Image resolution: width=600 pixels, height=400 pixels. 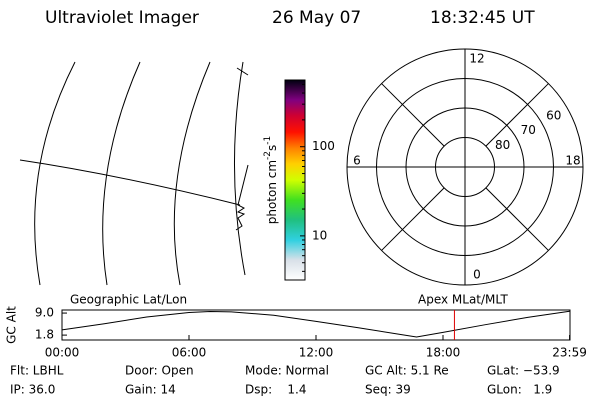 I want to click on y-tick-label: 9.0, so click(x=44, y=313).